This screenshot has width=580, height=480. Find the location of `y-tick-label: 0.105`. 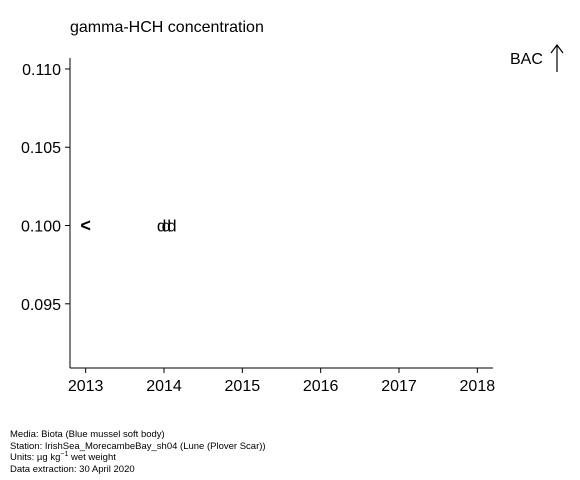

y-tick-label: 0.105 is located at coordinates (41, 148).